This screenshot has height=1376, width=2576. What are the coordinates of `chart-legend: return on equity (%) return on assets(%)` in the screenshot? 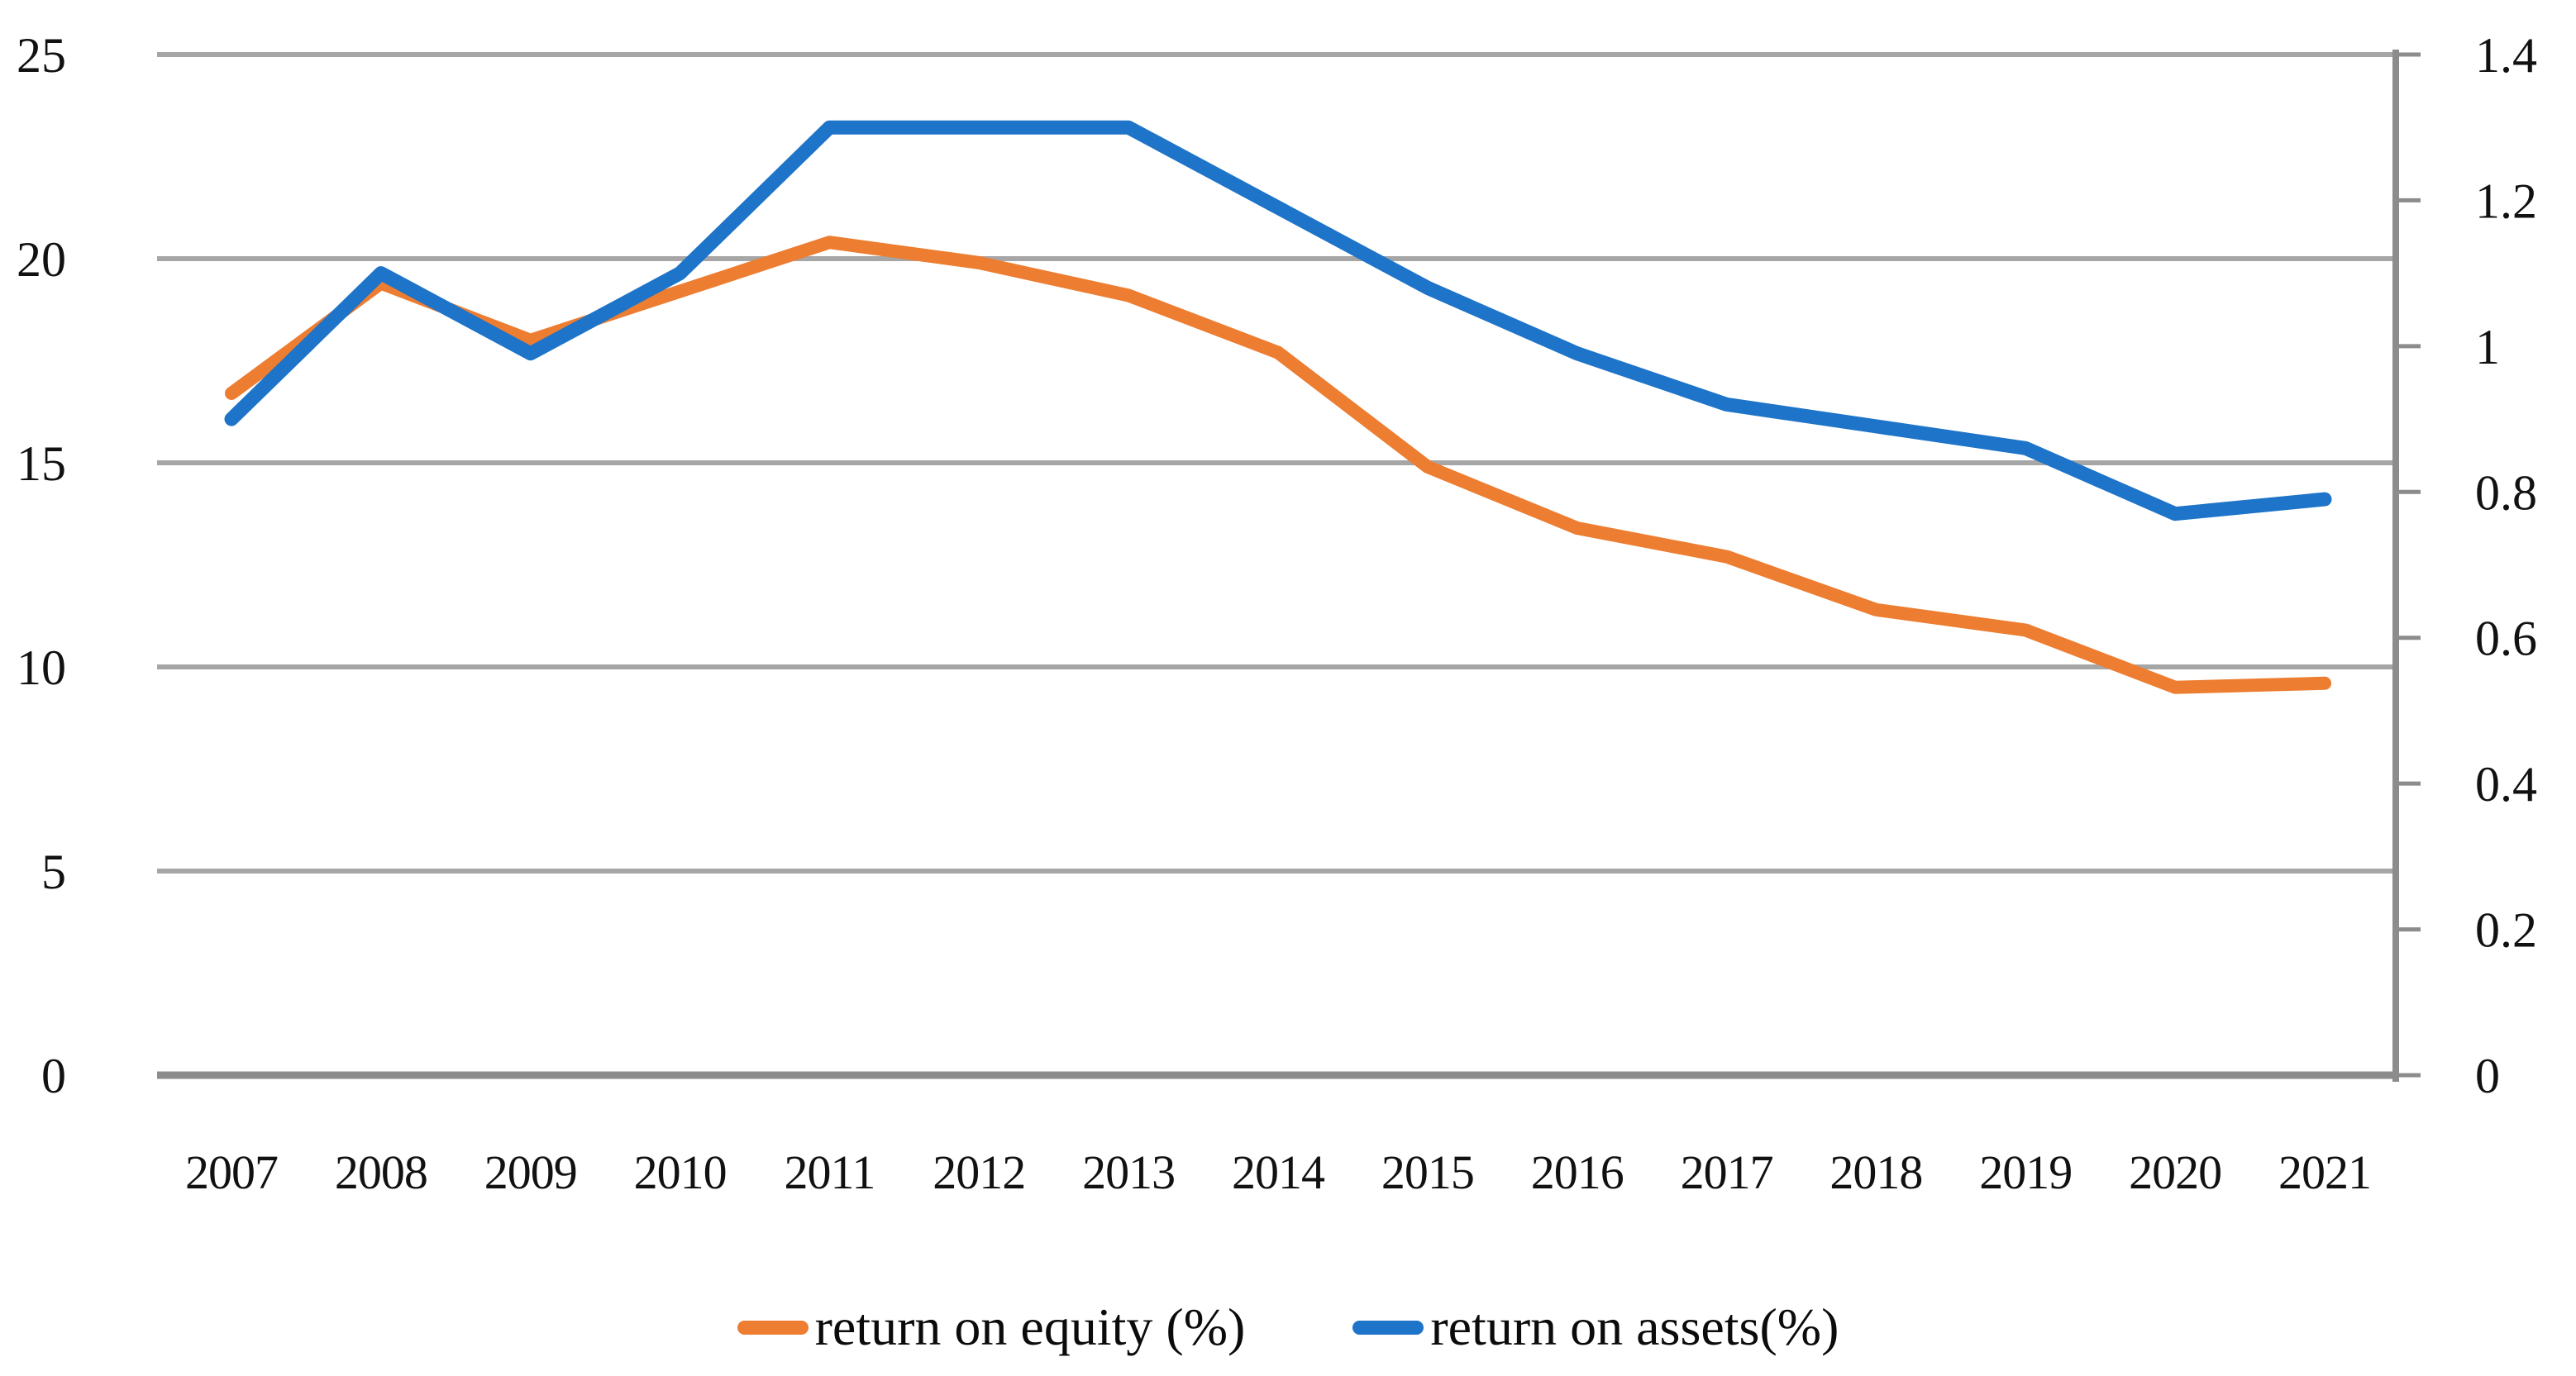 It's located at (1288, 1327).